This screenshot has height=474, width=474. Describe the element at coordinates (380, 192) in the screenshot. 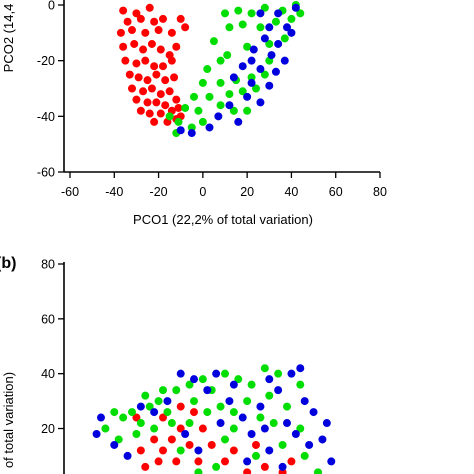

I see `panel-a-x-tick-label: 80` at that location.